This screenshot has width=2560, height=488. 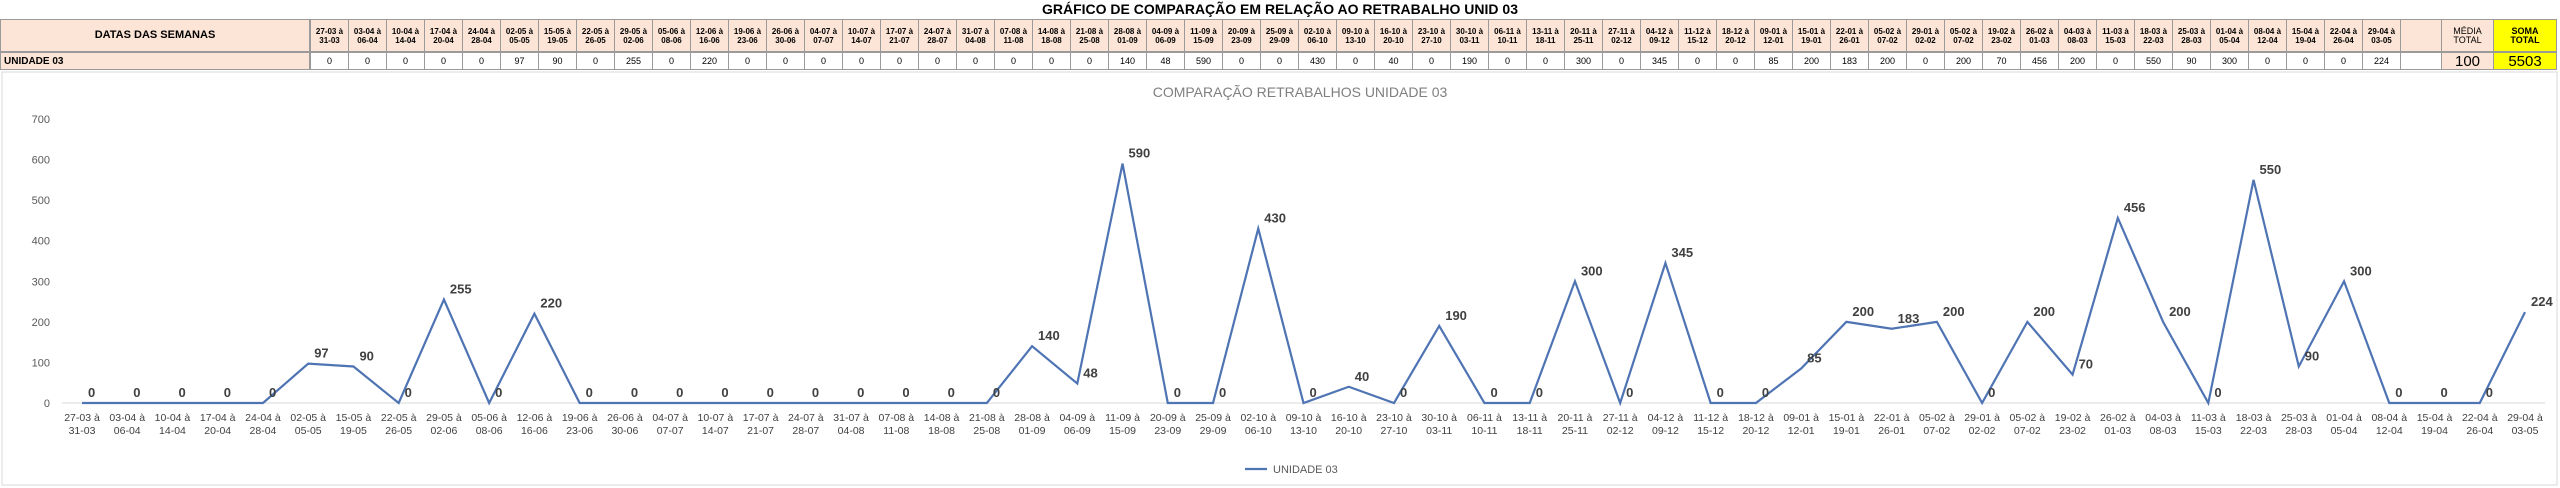 I want to click on x-tick-label: 11-09 à 15-09, so click(x=1122, y=424).